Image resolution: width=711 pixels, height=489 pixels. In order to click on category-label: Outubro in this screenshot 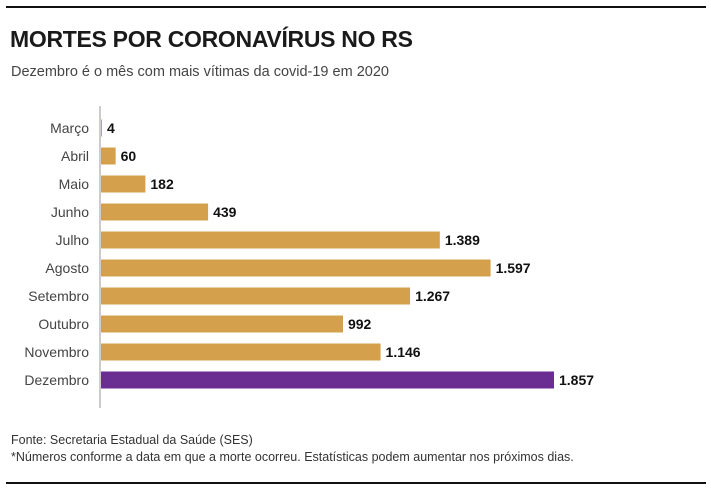, I will do `click(63, 324)`.